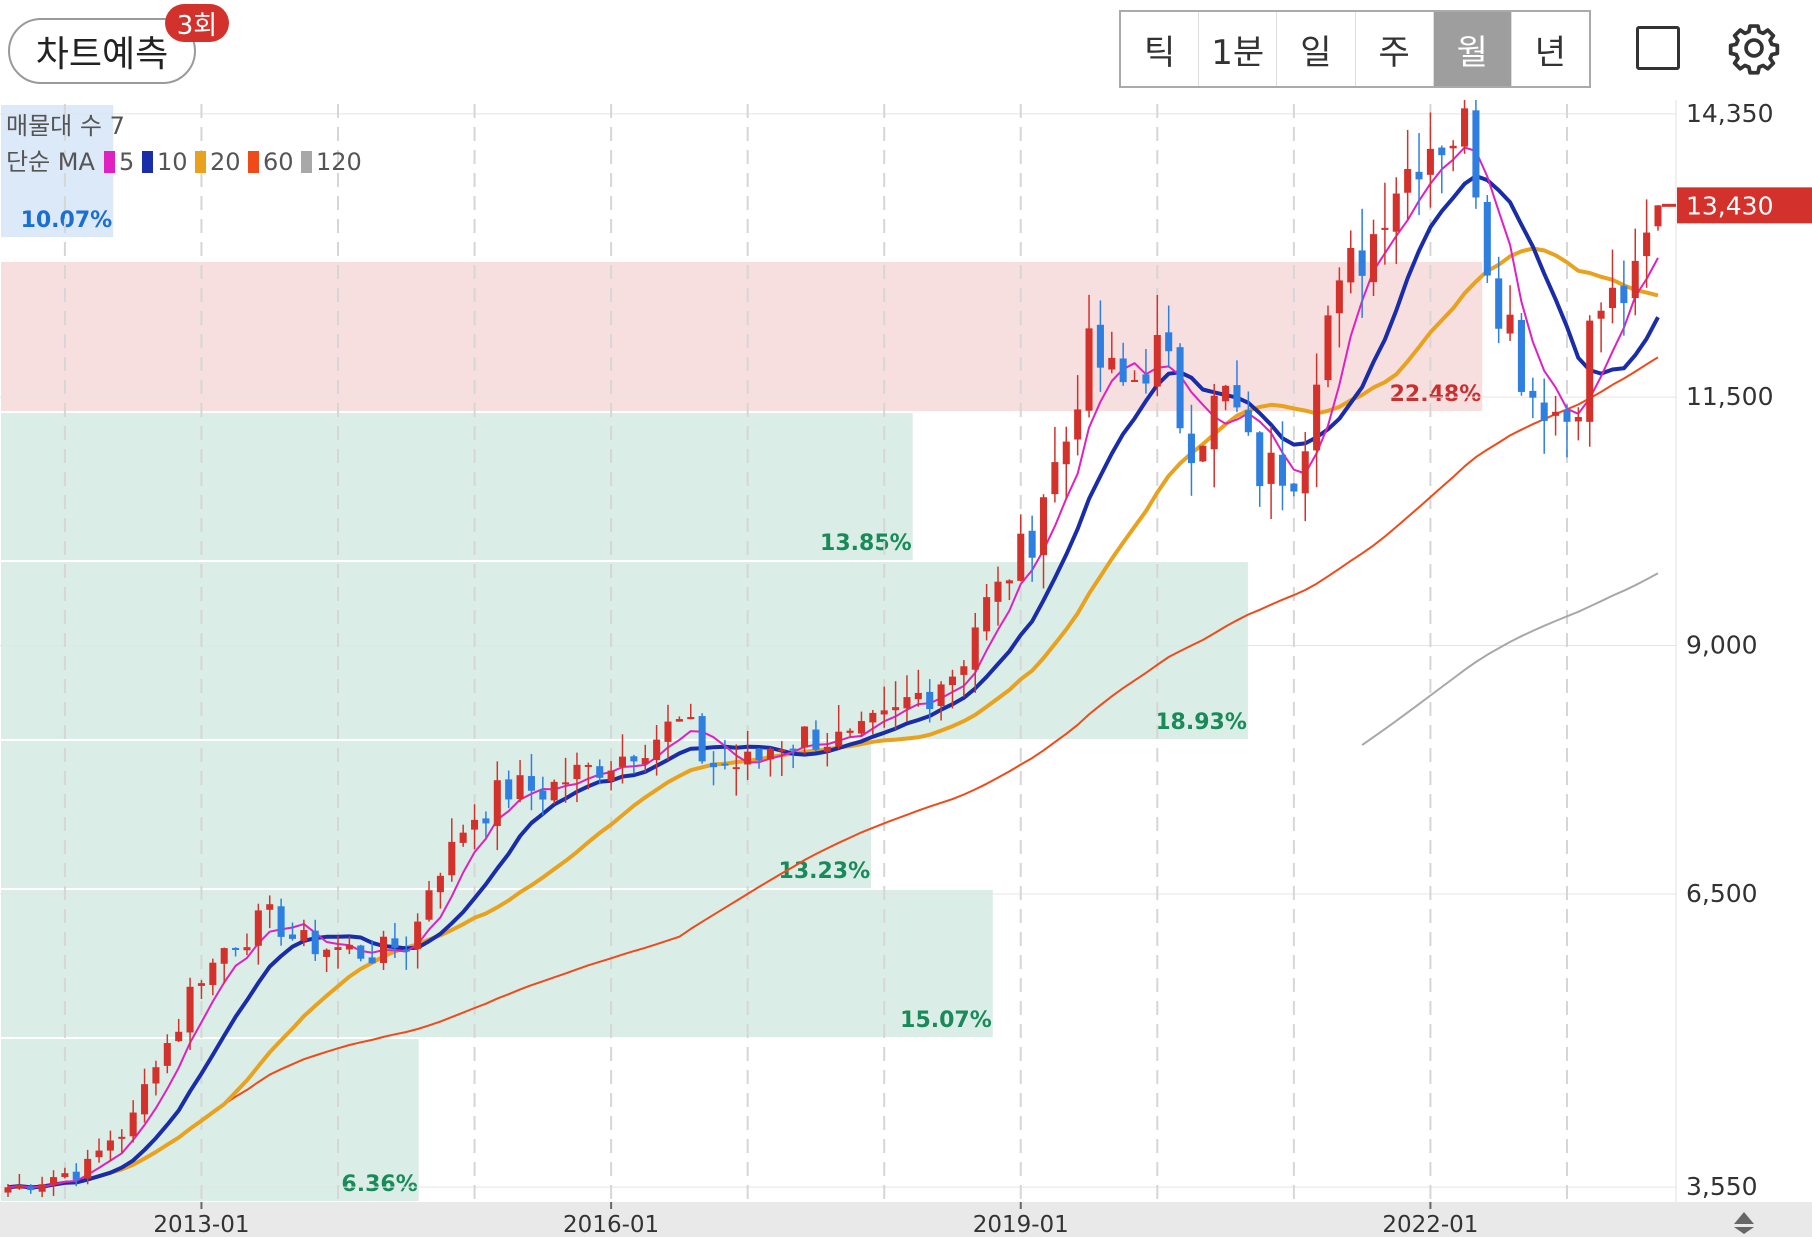  Describe the element at coordinates (339, 162) in the screenshot. I see `legend-ma-period: 120` at that location.